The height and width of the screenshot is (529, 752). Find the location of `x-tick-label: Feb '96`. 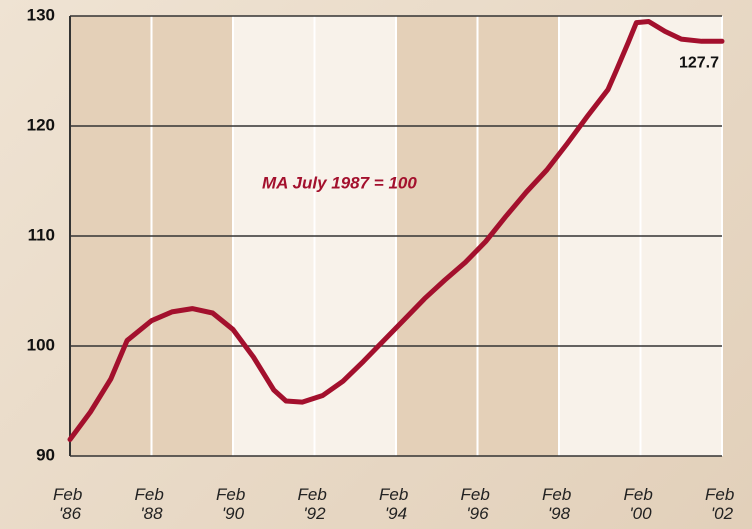

x-tick-label: Feb '96 is located at coordinates (477, 504).